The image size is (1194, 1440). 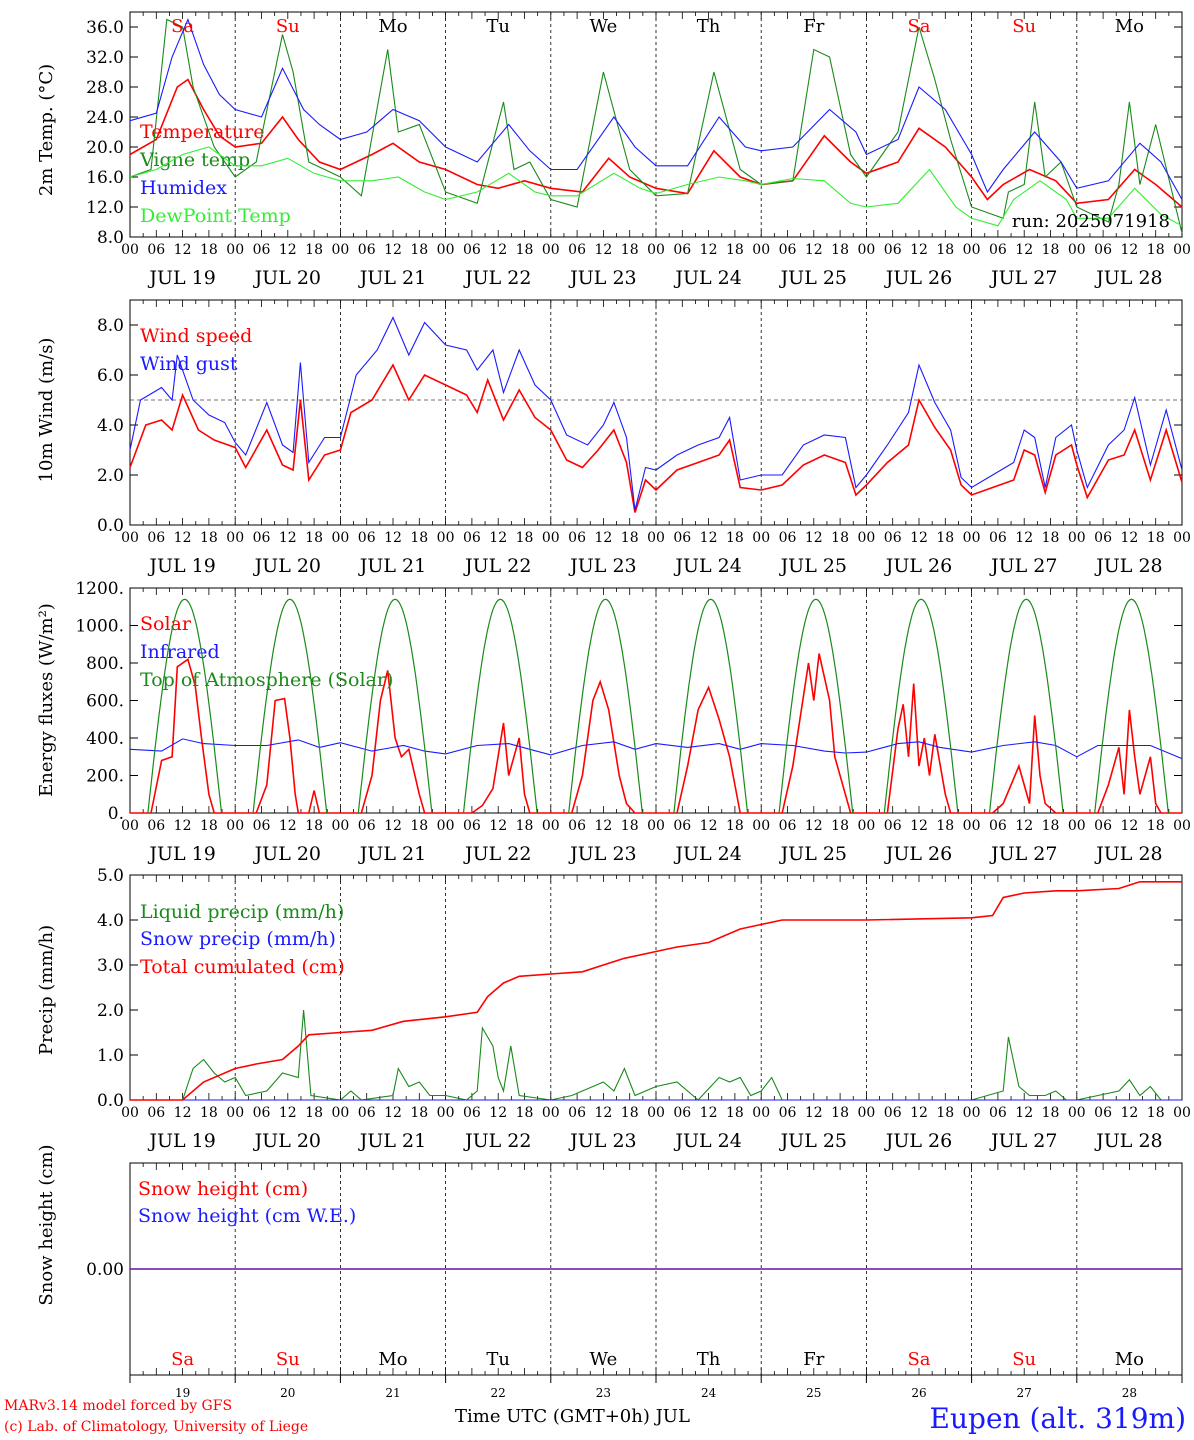 What do you see at coordinates (1128, 854) in the screenshot?
I see `date-label: JUL 28` at bounding box center [1128, 854].